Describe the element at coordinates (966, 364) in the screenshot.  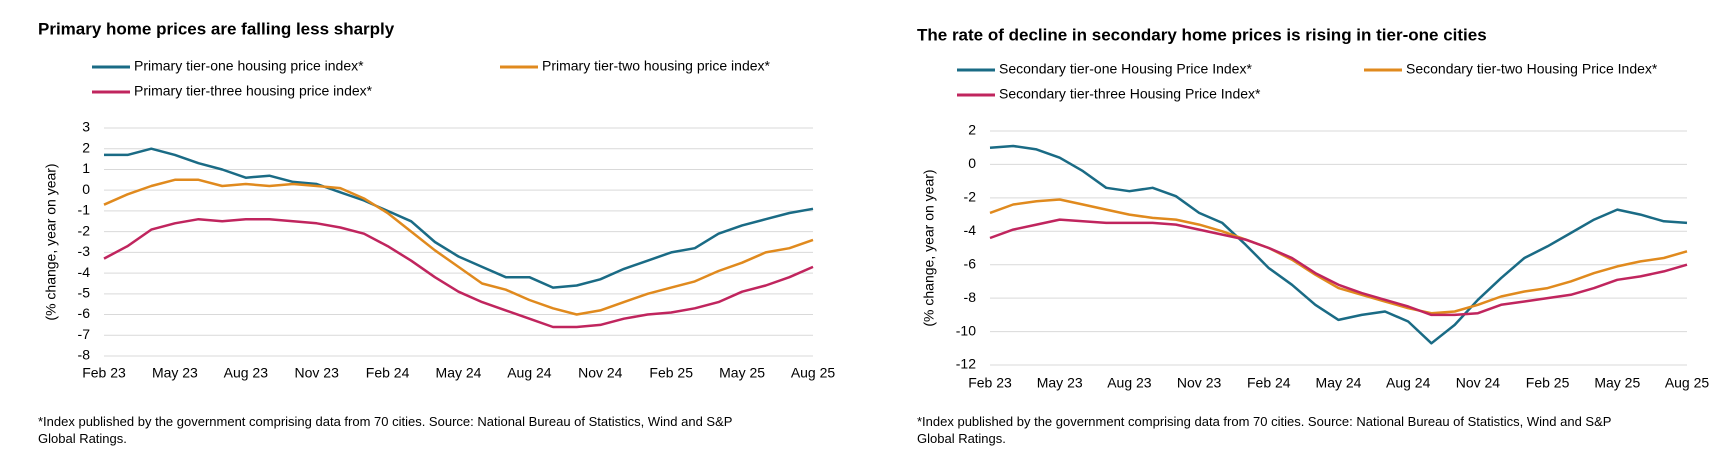
I see `y-tick-label: -12` at that location.